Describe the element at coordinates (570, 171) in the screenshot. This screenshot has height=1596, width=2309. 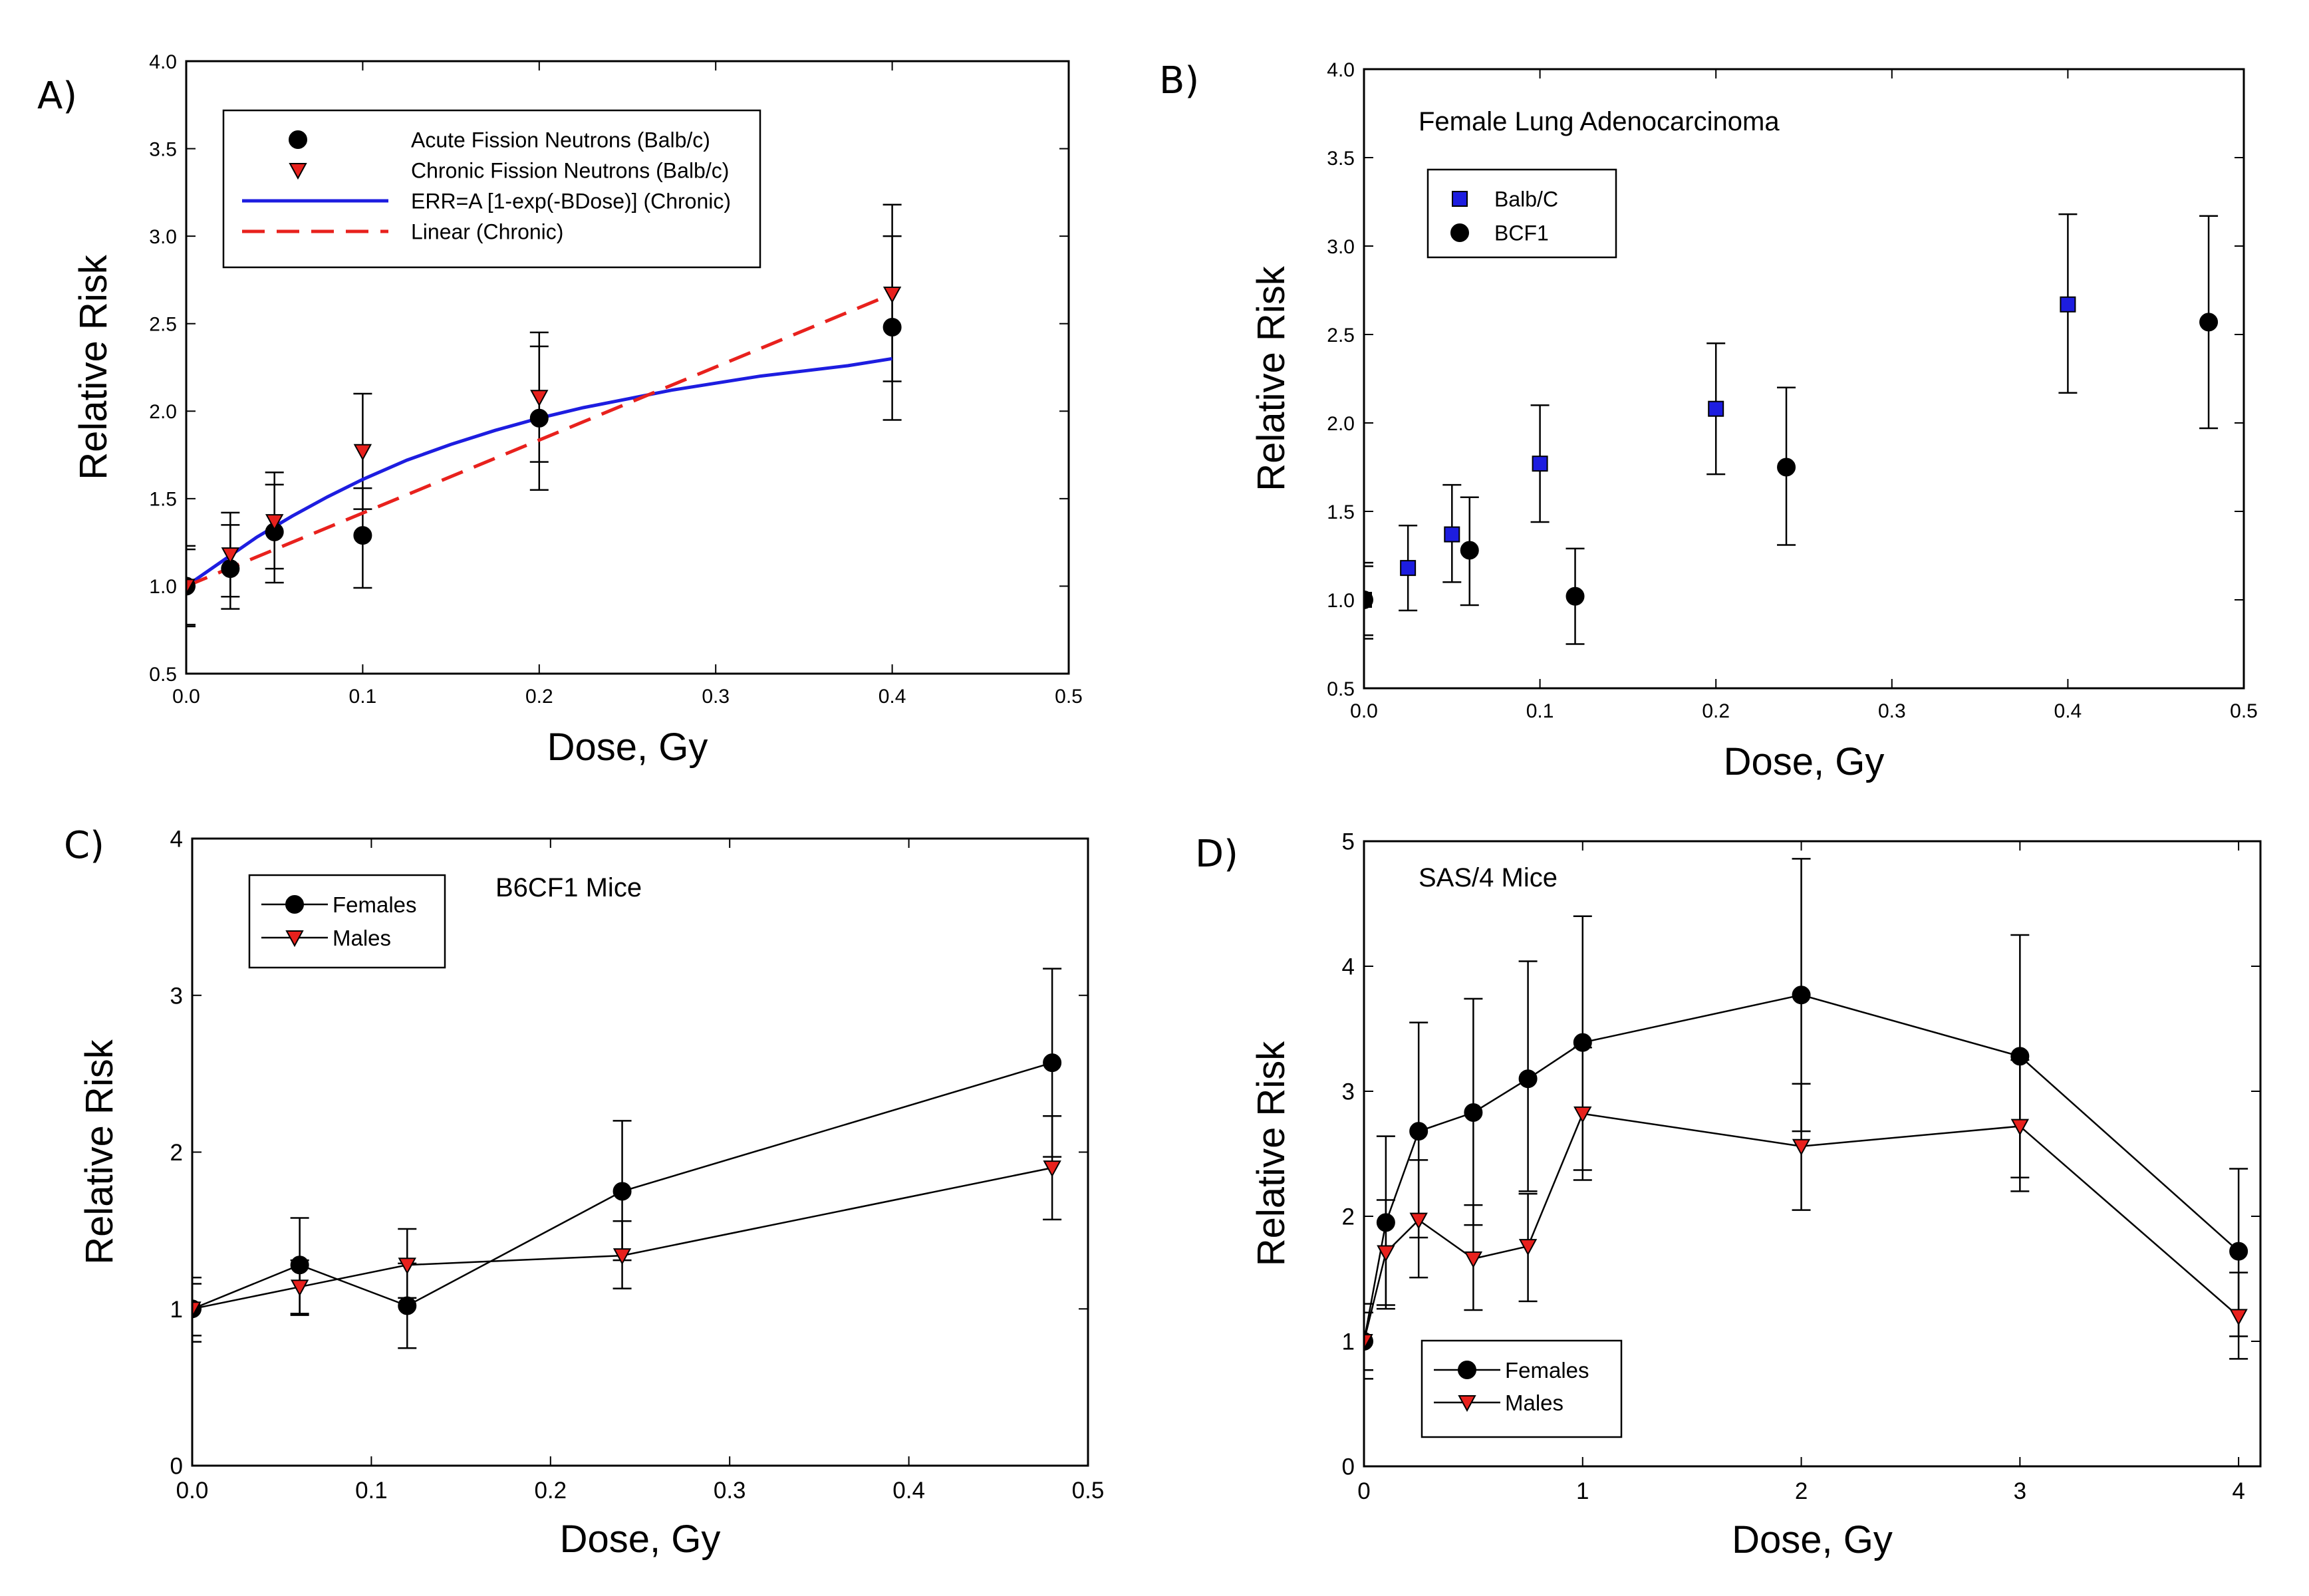
I see `legend-label: Chronic Fission Neutrons (Balb/c)` at that location.